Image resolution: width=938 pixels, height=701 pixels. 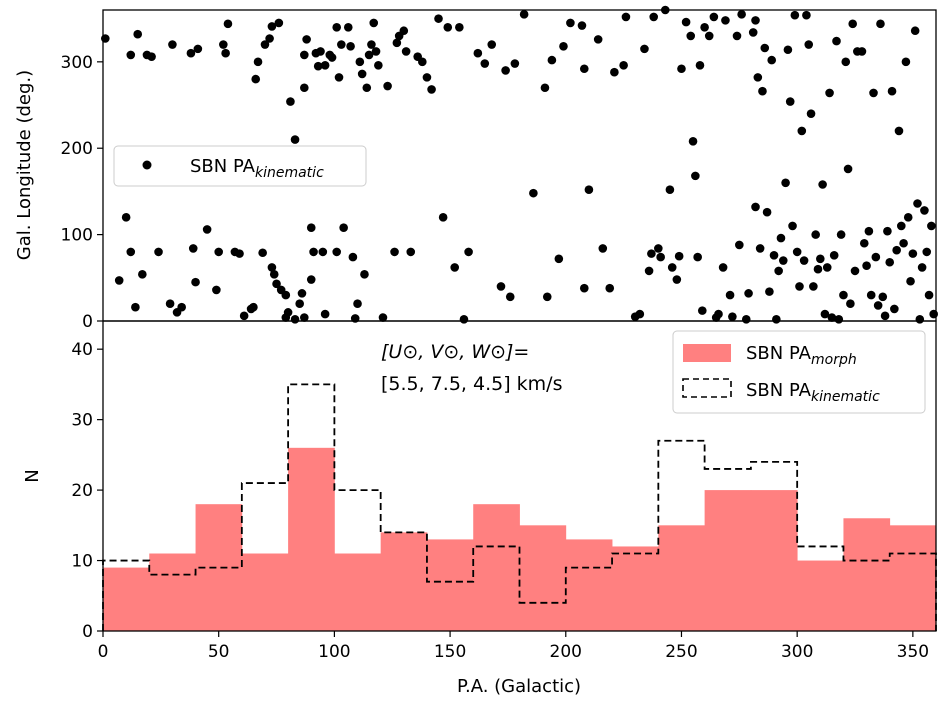 What do you see at coordinates (566, 652) in the screenshot?
I see `histogram-x-tick-label: 200` at bounding box center [566, 652].